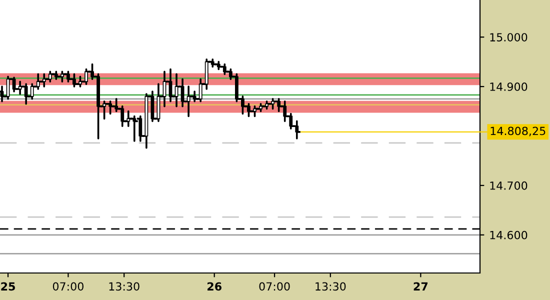  I want to click on annotation: 14.808,25, so click(518, 131).